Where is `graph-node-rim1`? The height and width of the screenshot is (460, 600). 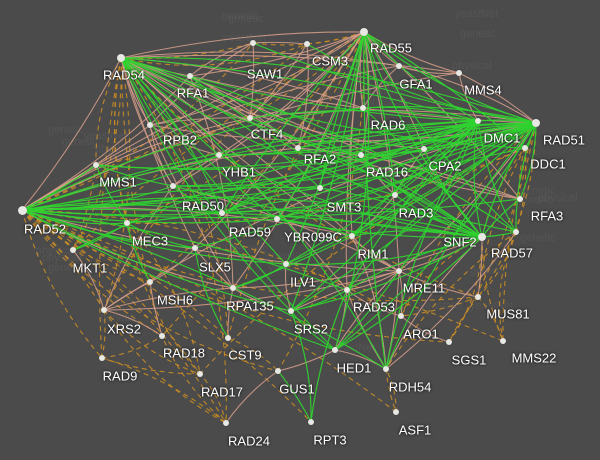
graph-node-rim1 is located at coordinates (352, 236).